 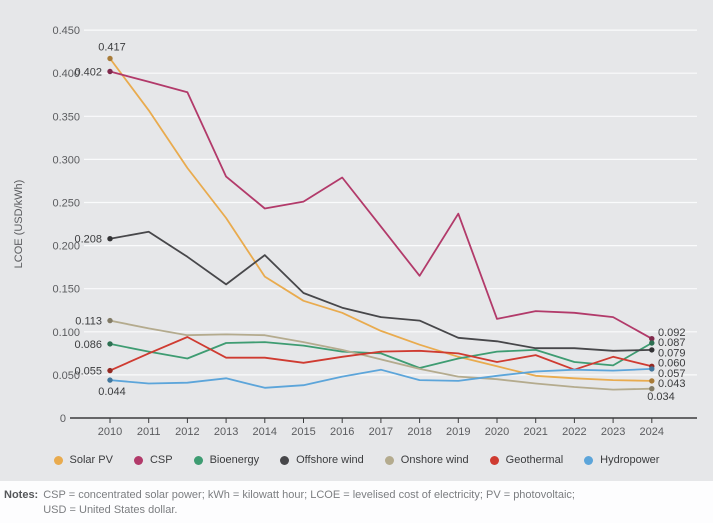 I want to click on legend-dot-hydropower, so click(x=589, y=460).